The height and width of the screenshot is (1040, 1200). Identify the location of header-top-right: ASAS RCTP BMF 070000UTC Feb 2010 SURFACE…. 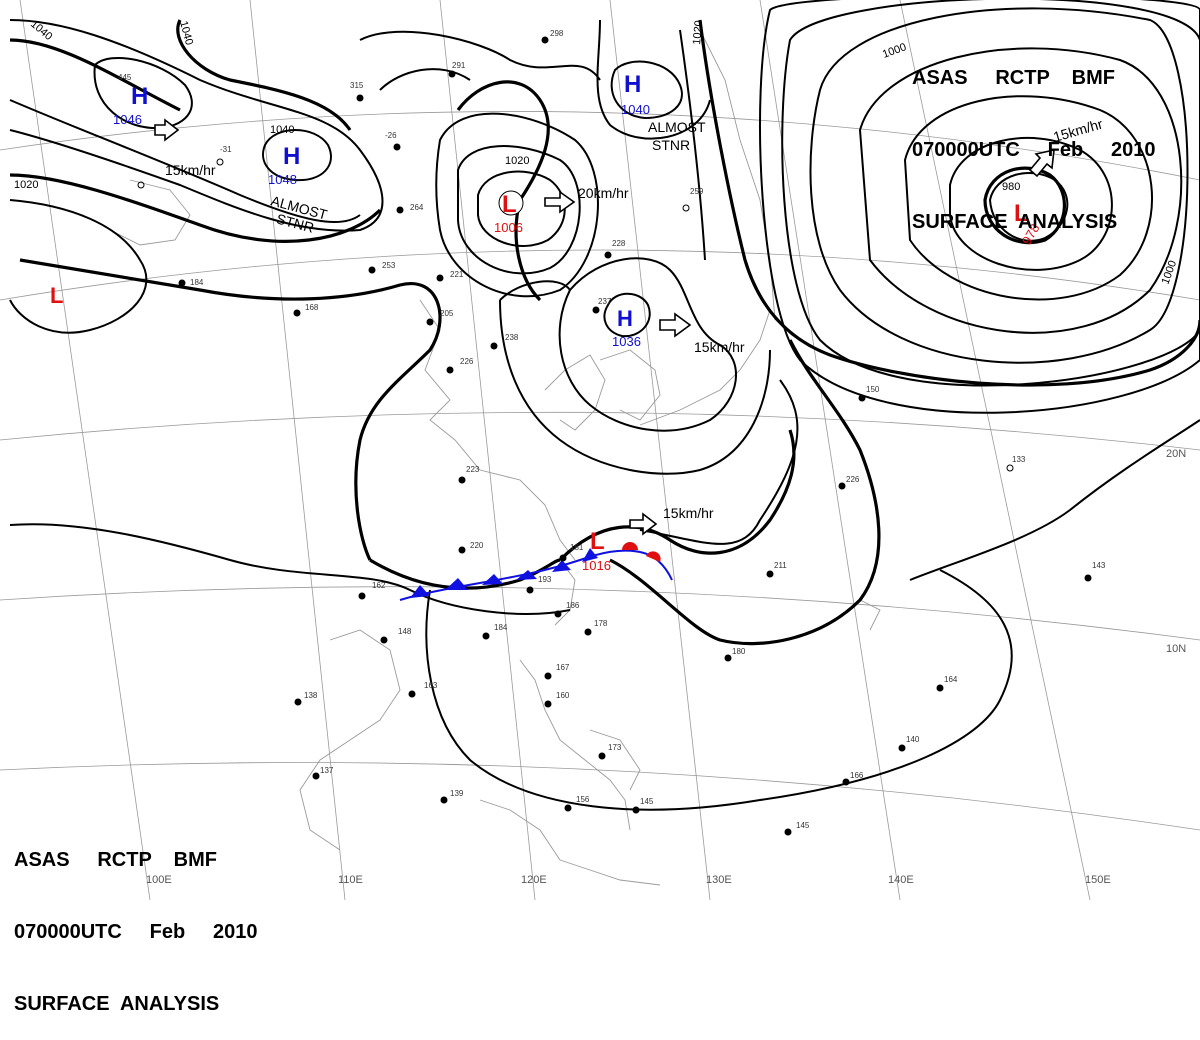
(1033, 138).